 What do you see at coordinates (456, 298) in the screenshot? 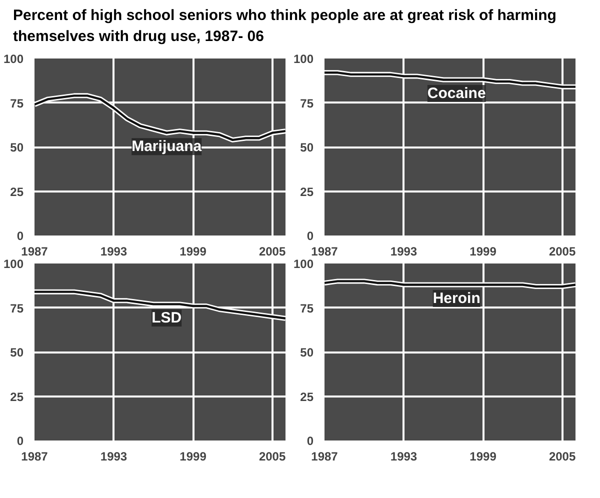
I see `series-label: Heroin` at bounding box center [456, 298].